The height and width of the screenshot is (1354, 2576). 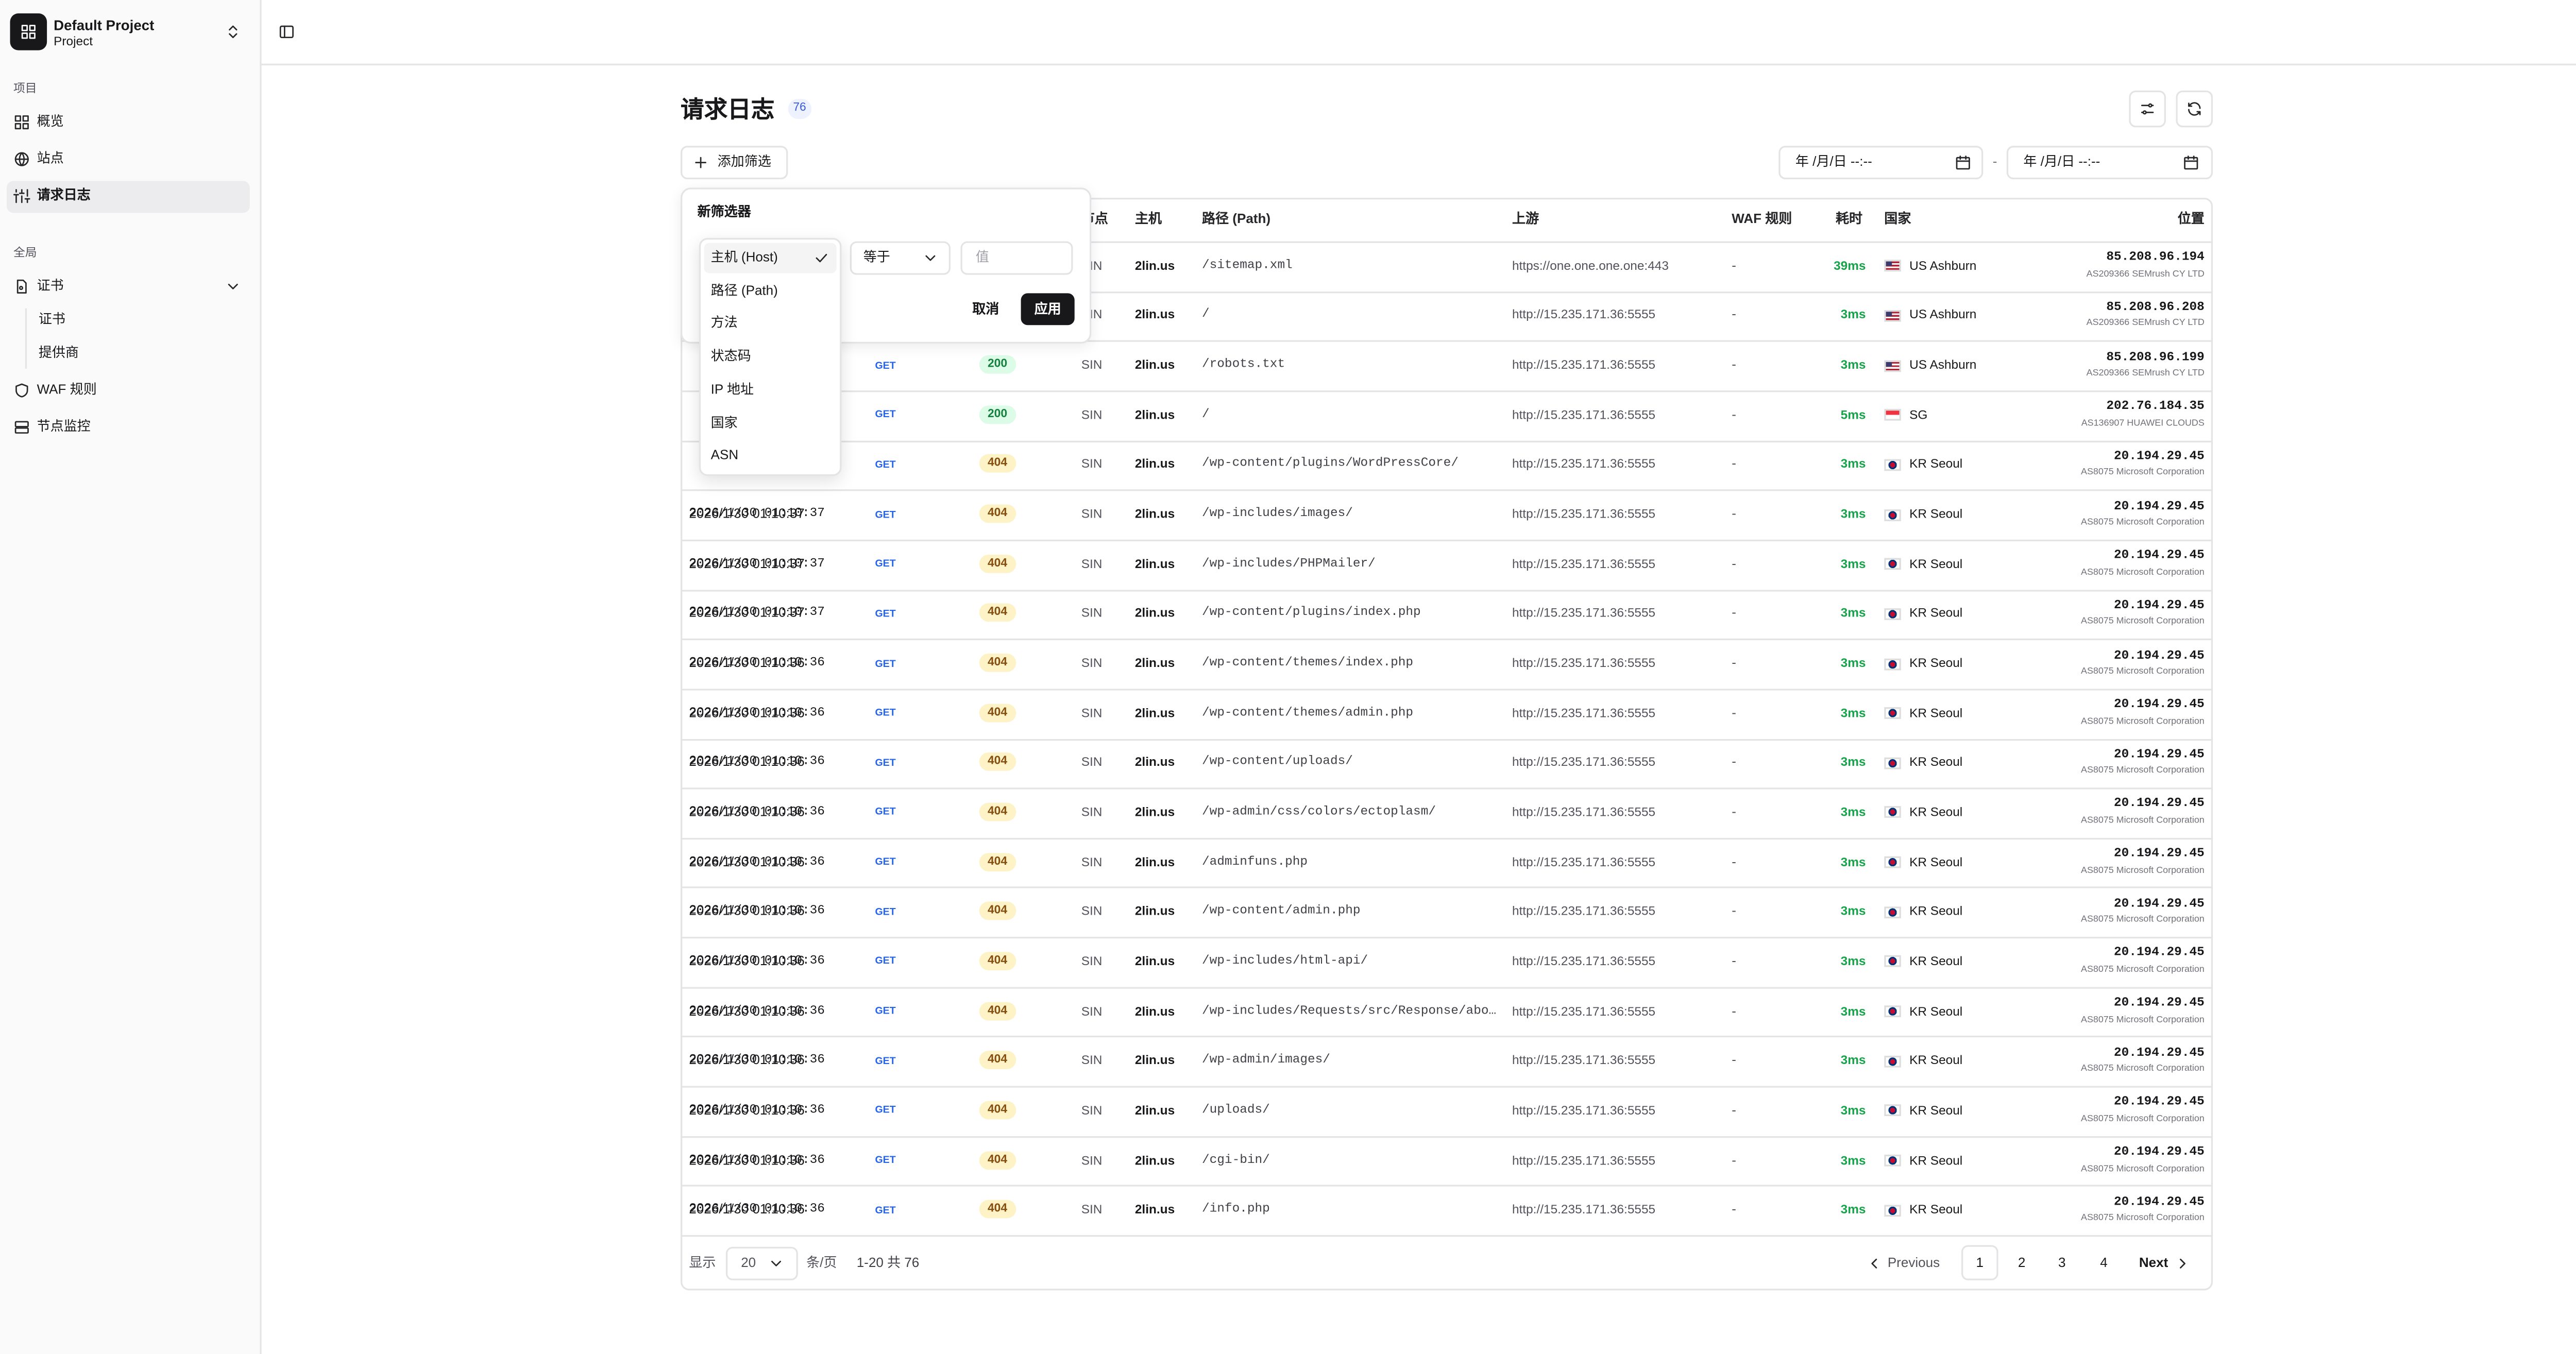 I want to click on cell-path: /wp-content/themes/index.php, so click(x=1307, y=664).